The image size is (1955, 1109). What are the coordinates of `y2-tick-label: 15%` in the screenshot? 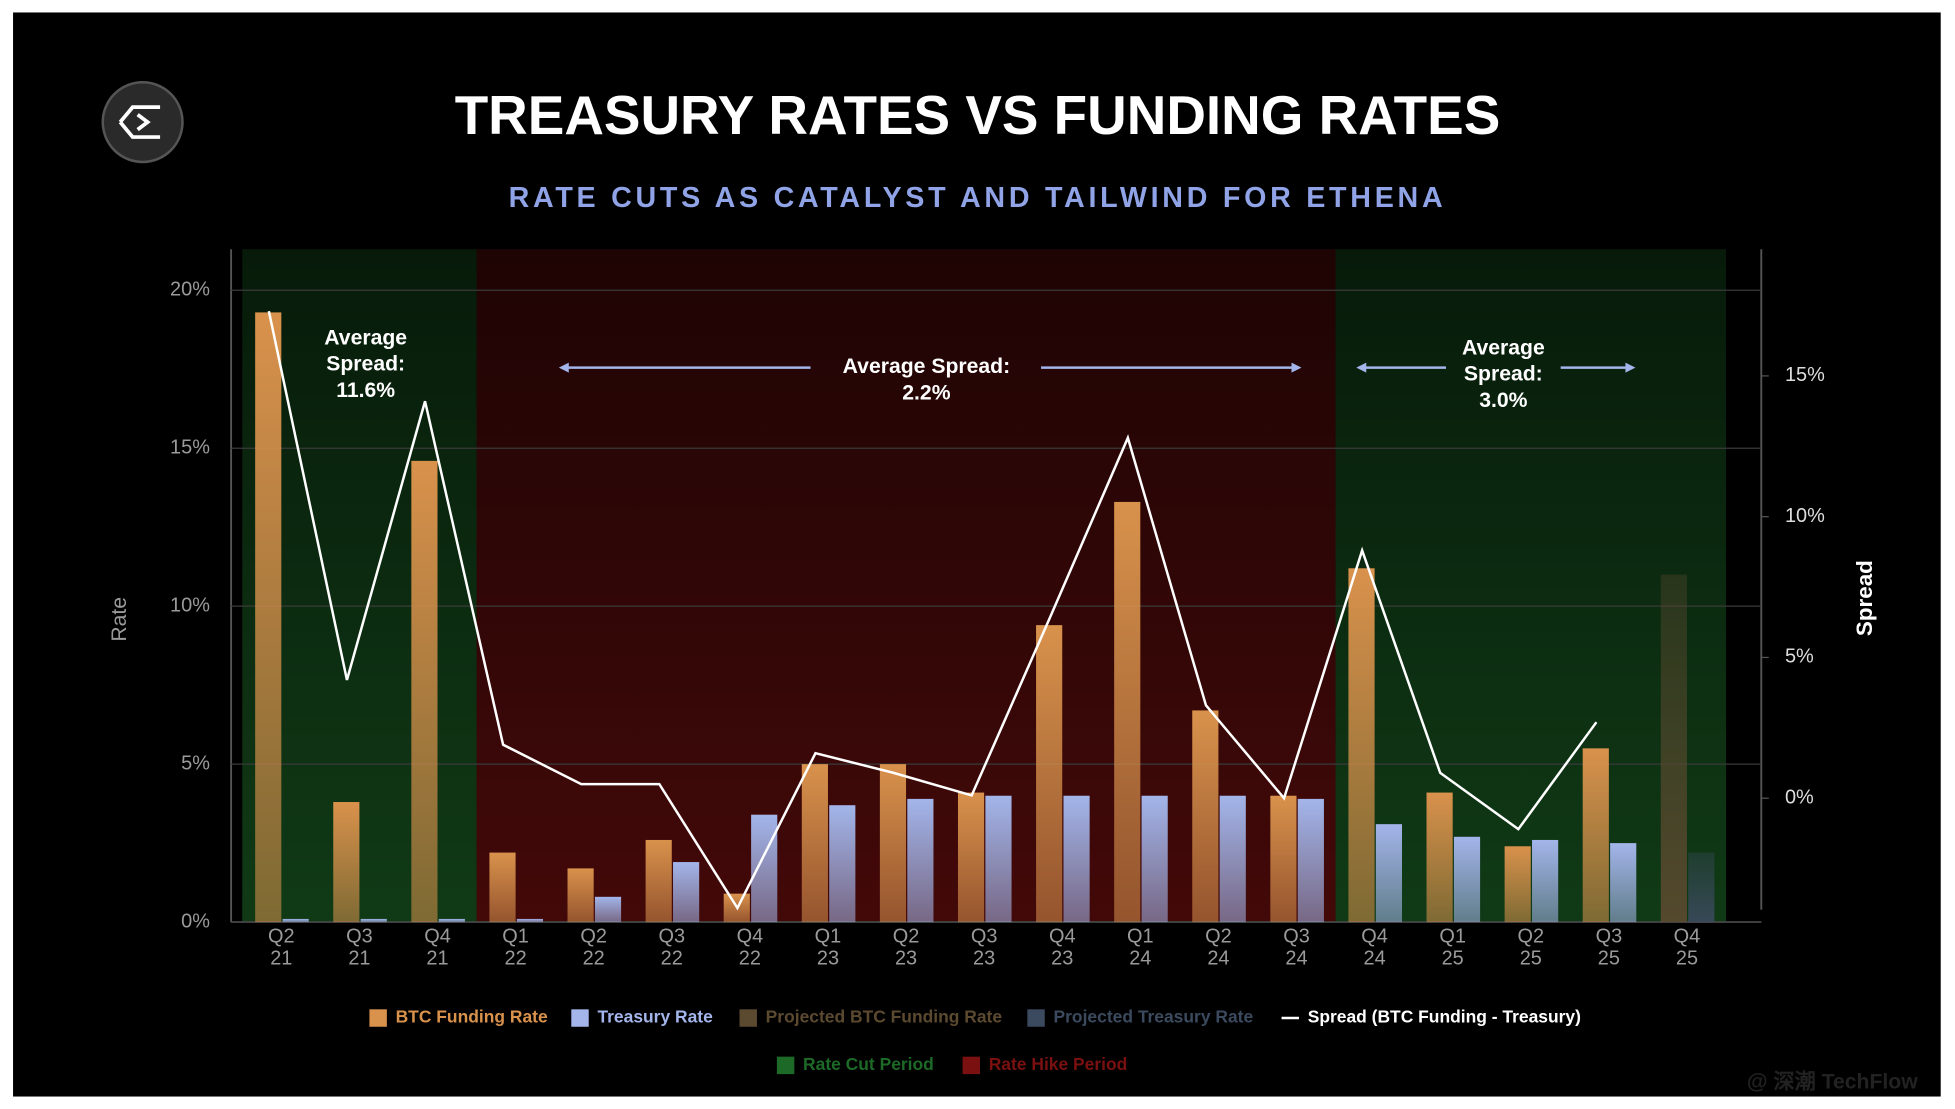 It's located at (1805, 375).